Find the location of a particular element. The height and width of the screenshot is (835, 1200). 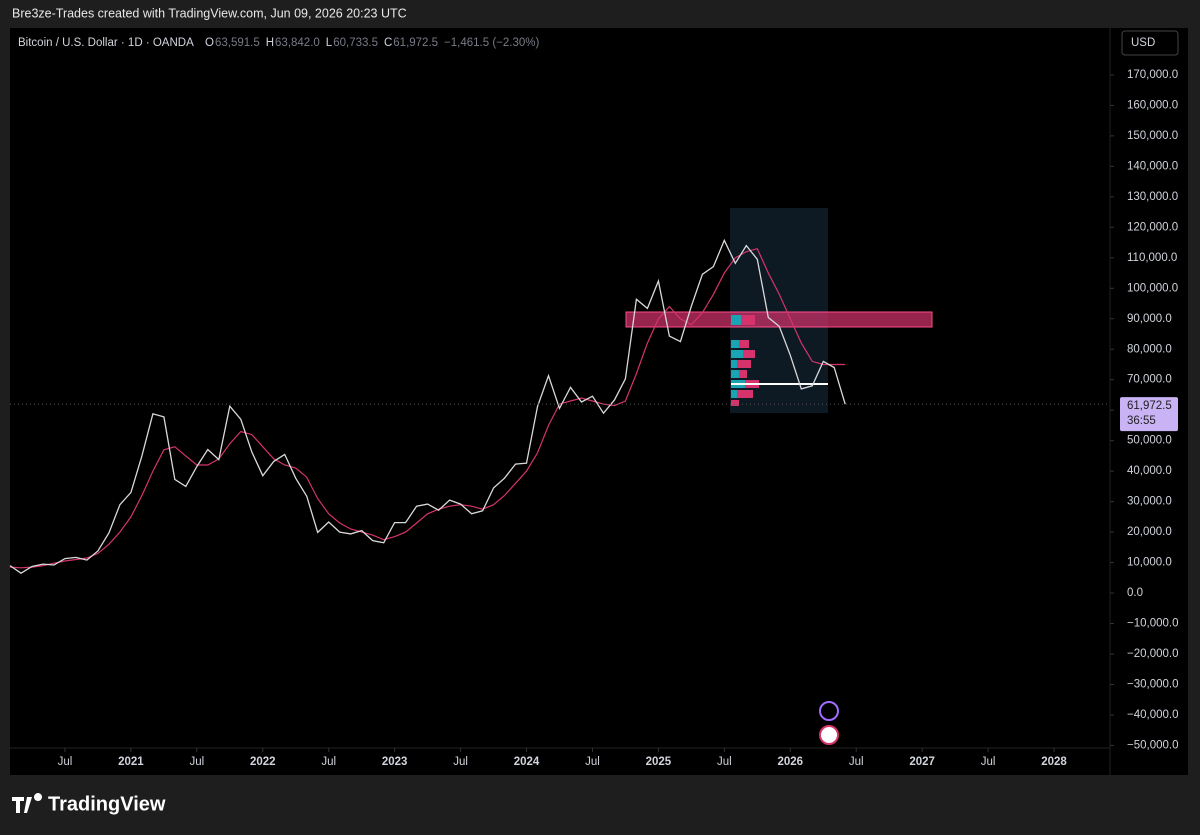

y-tick-label: 50,000.0 is located at coordinates (1149, 441).